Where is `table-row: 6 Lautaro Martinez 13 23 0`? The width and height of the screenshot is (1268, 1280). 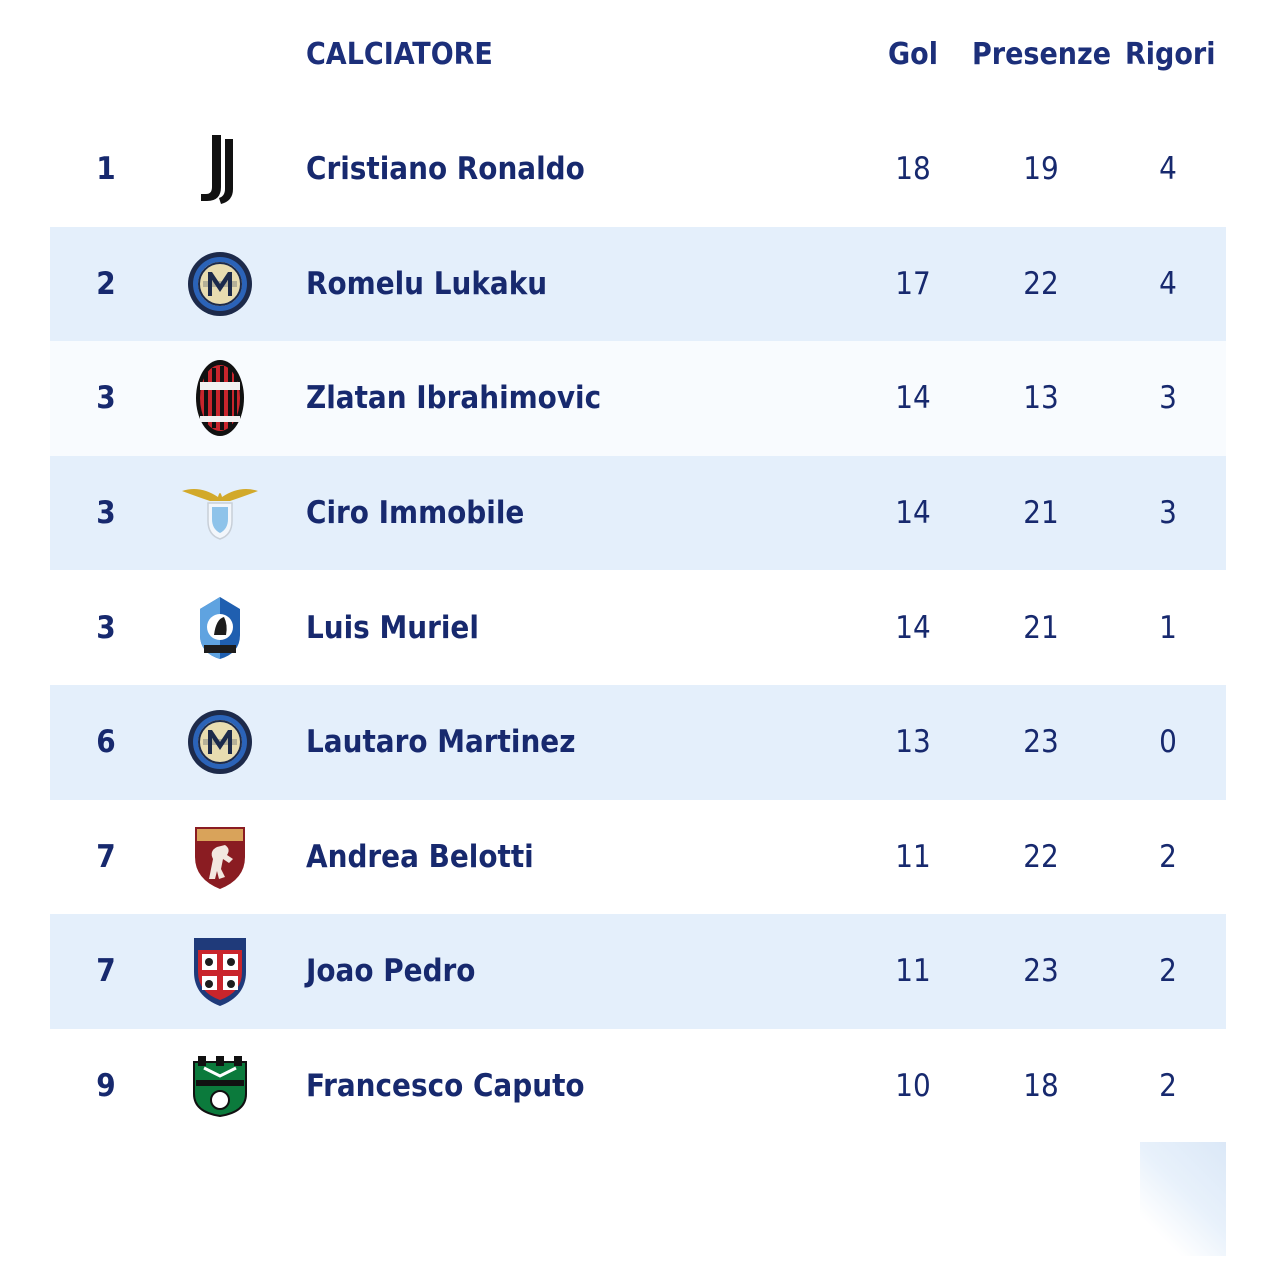 table-row: 6 Lautaro Martinez 13 23 0 is located at coordinates (638, 742).